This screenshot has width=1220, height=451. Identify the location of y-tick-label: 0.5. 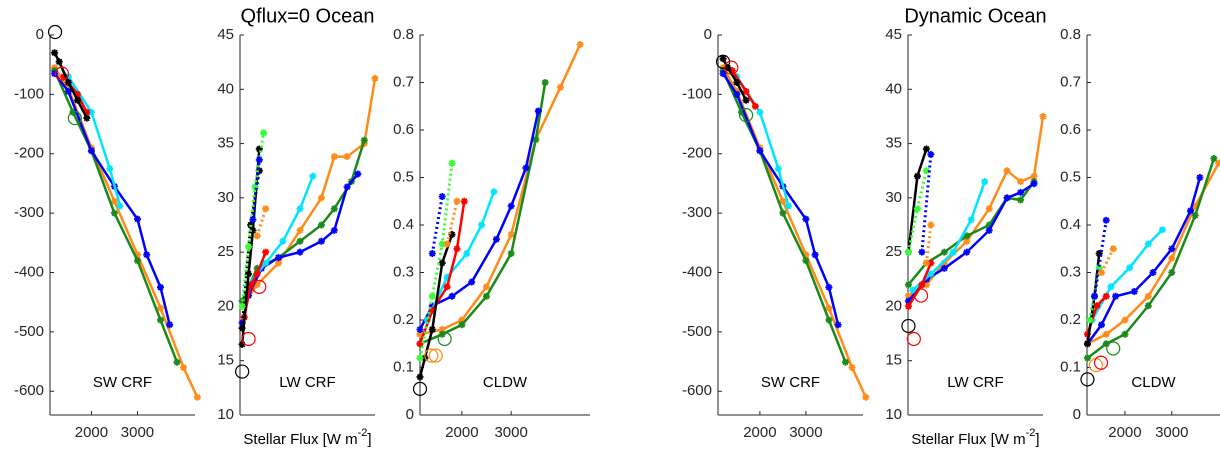
(403, 176).